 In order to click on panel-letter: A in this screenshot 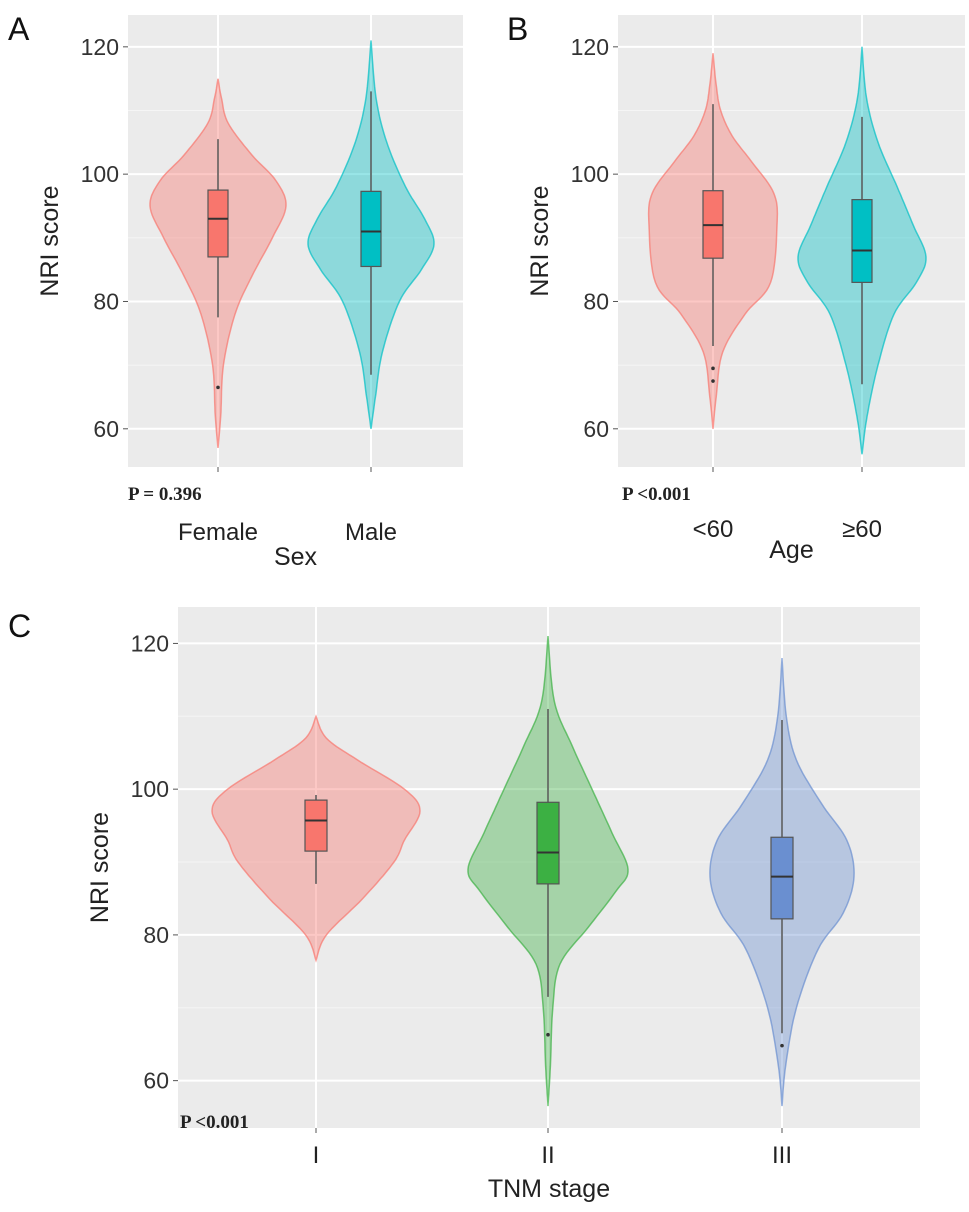, I will do `click(19, 29)`.